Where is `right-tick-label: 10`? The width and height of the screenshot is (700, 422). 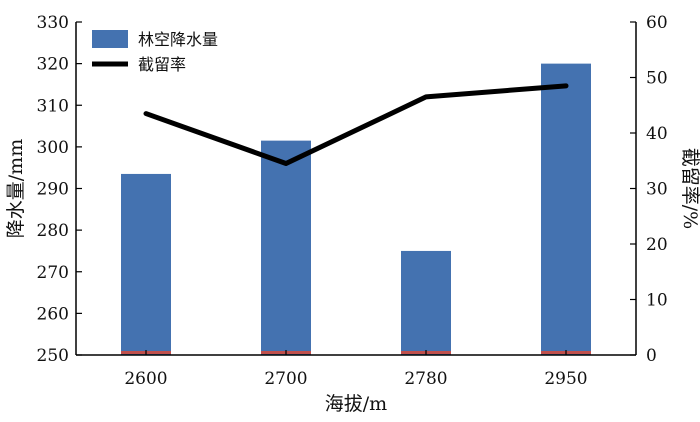
right-tick-label: 10 is located at coordinates (657, 301).